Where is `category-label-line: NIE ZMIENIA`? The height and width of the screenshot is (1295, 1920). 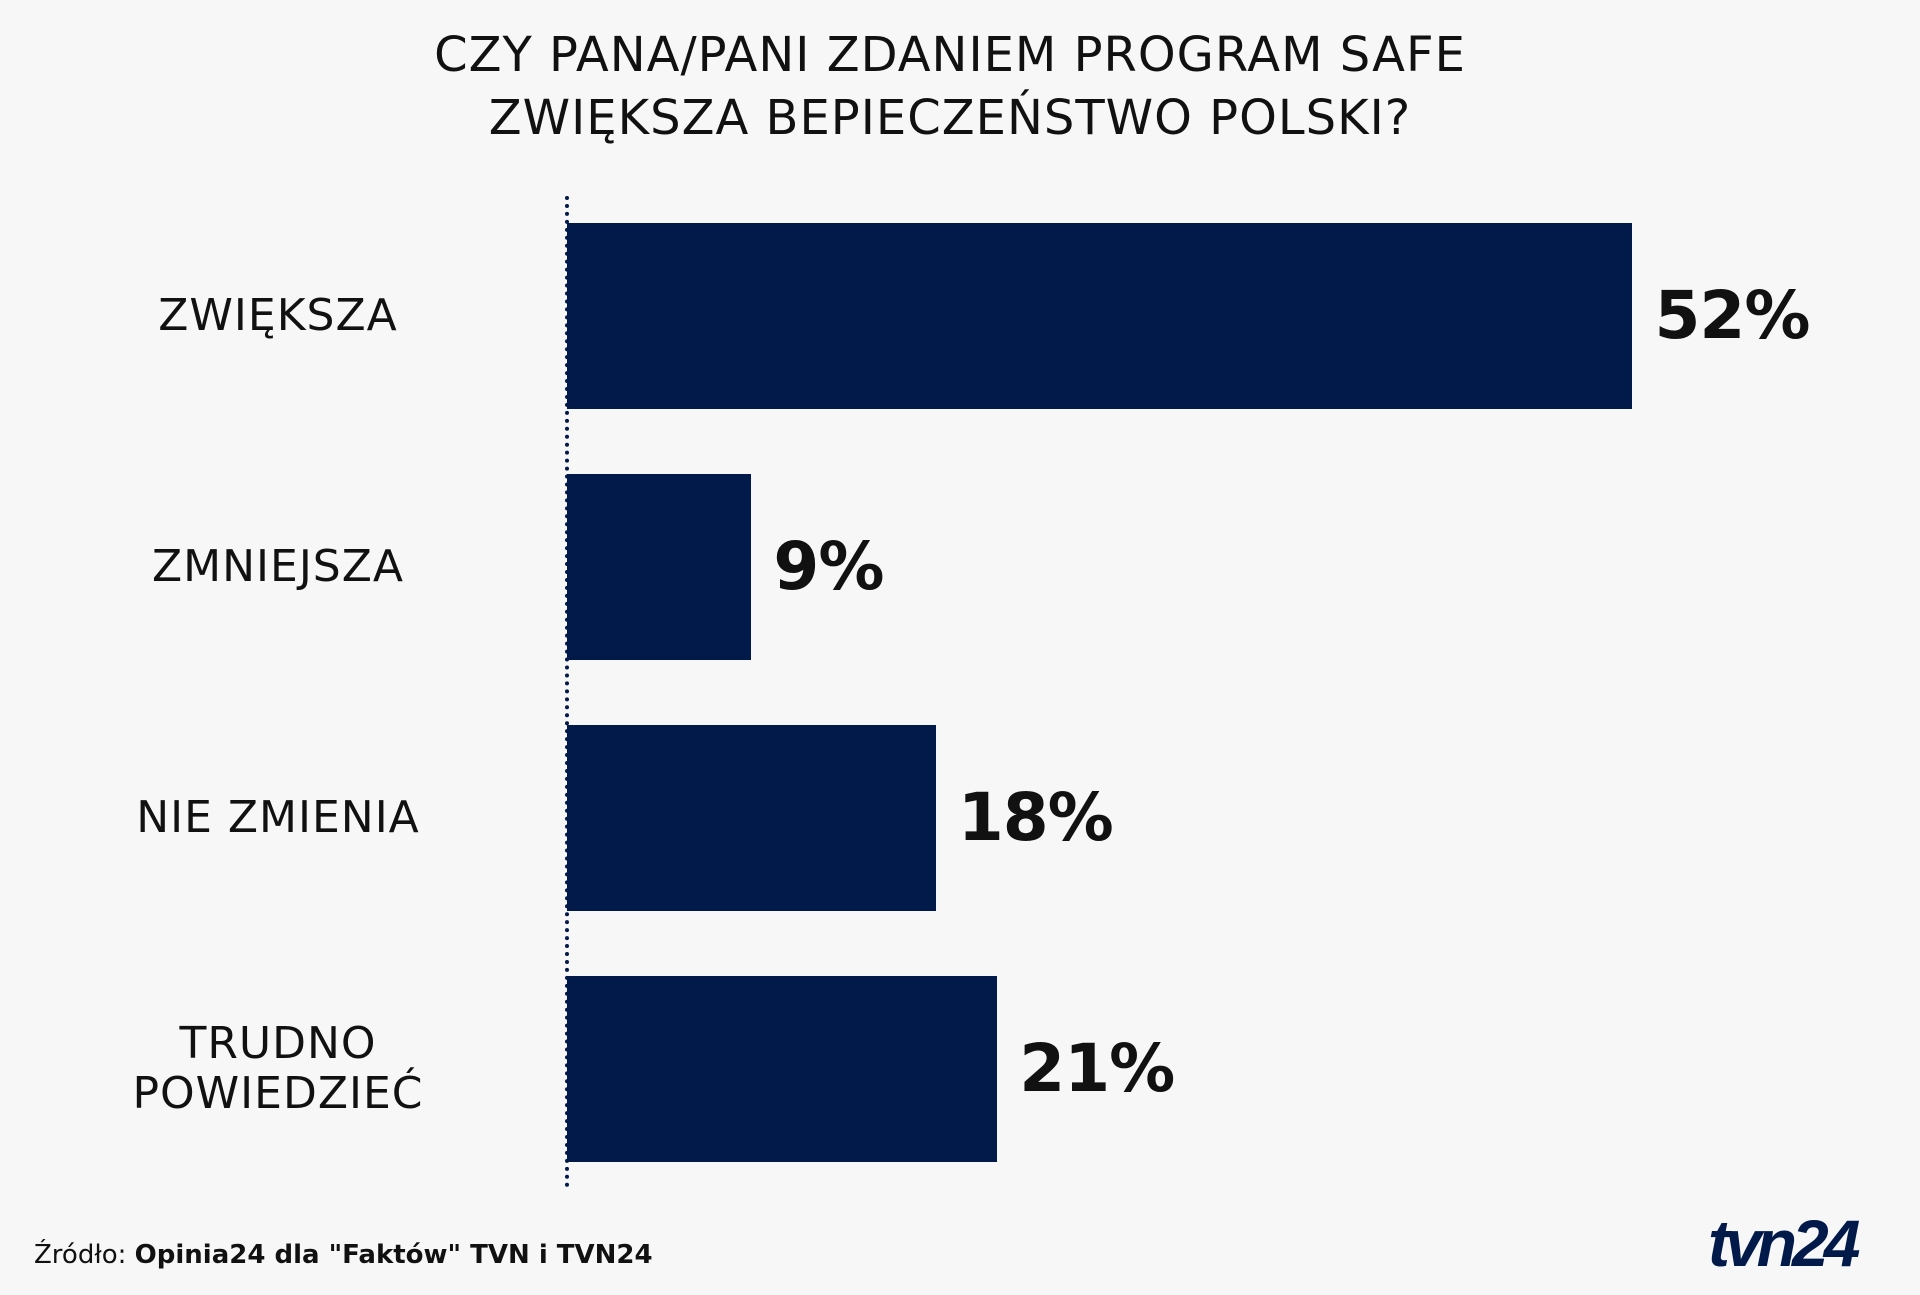
category-label-line: NIE ZMIENIA is located at coordinates (278, 817).